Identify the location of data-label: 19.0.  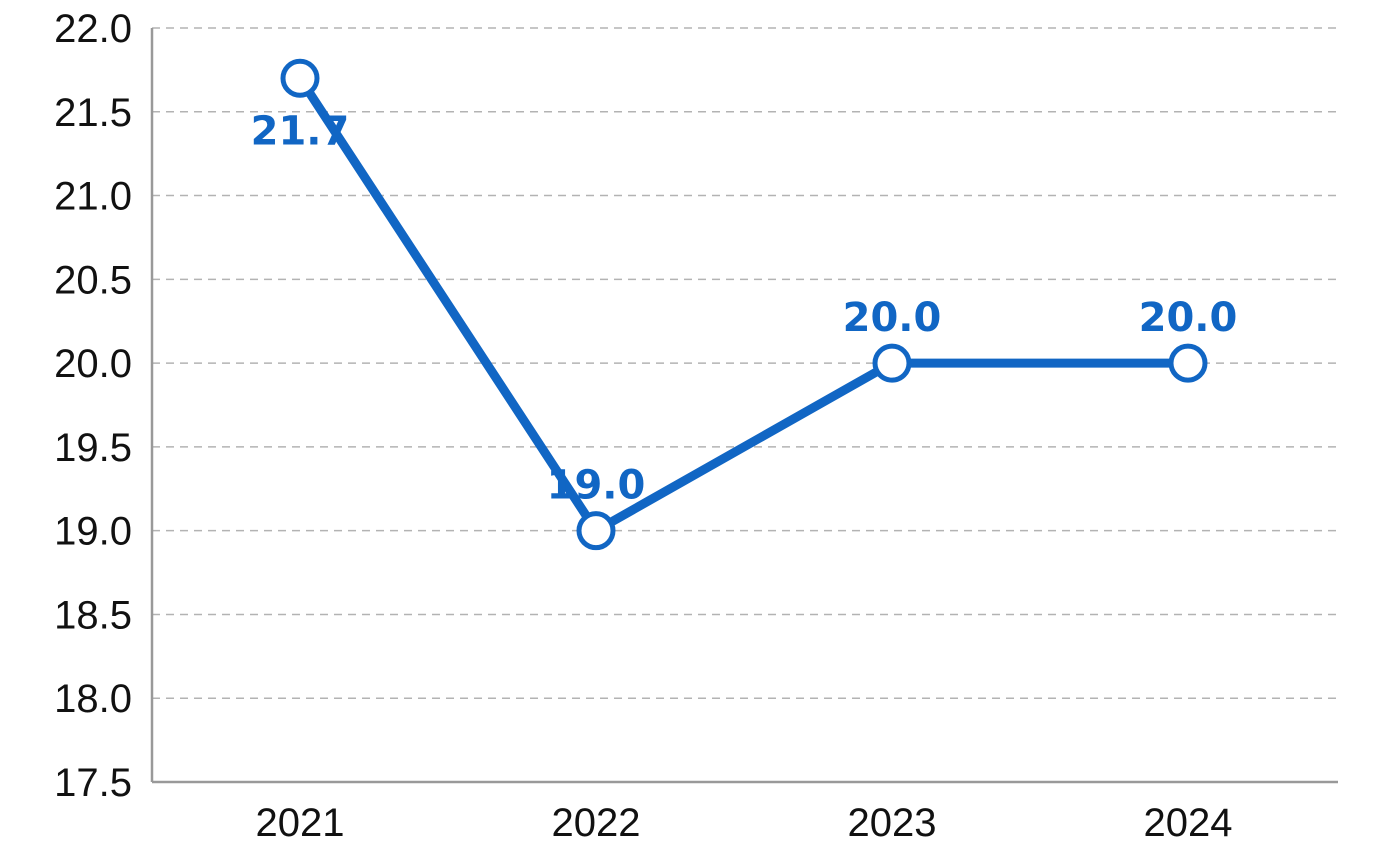
(596, 486).